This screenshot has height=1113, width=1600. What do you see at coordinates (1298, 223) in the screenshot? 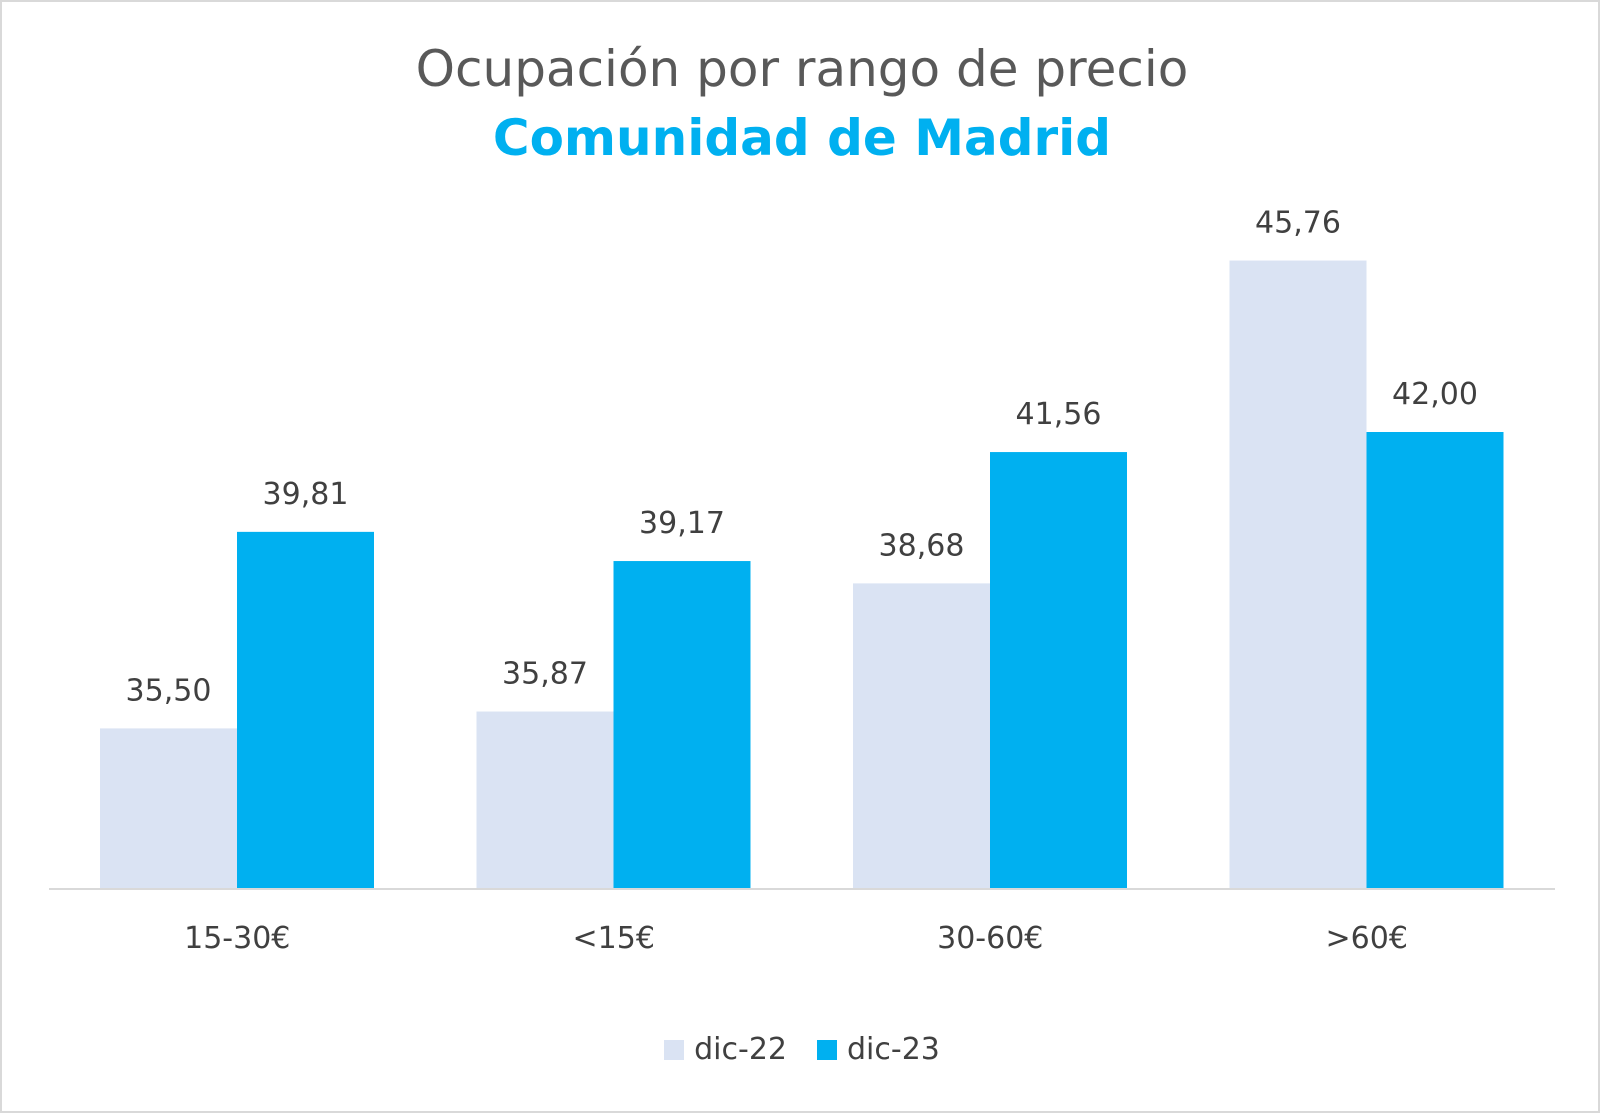
I see `data-label-dic-22-3: 45,76` at bounding box center [1298, 223].